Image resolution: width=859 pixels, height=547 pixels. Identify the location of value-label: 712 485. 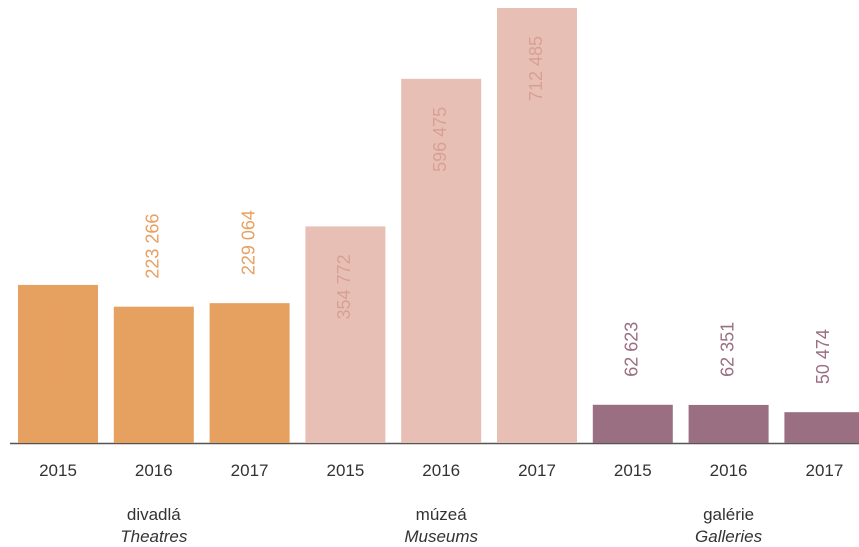
(536, 68).